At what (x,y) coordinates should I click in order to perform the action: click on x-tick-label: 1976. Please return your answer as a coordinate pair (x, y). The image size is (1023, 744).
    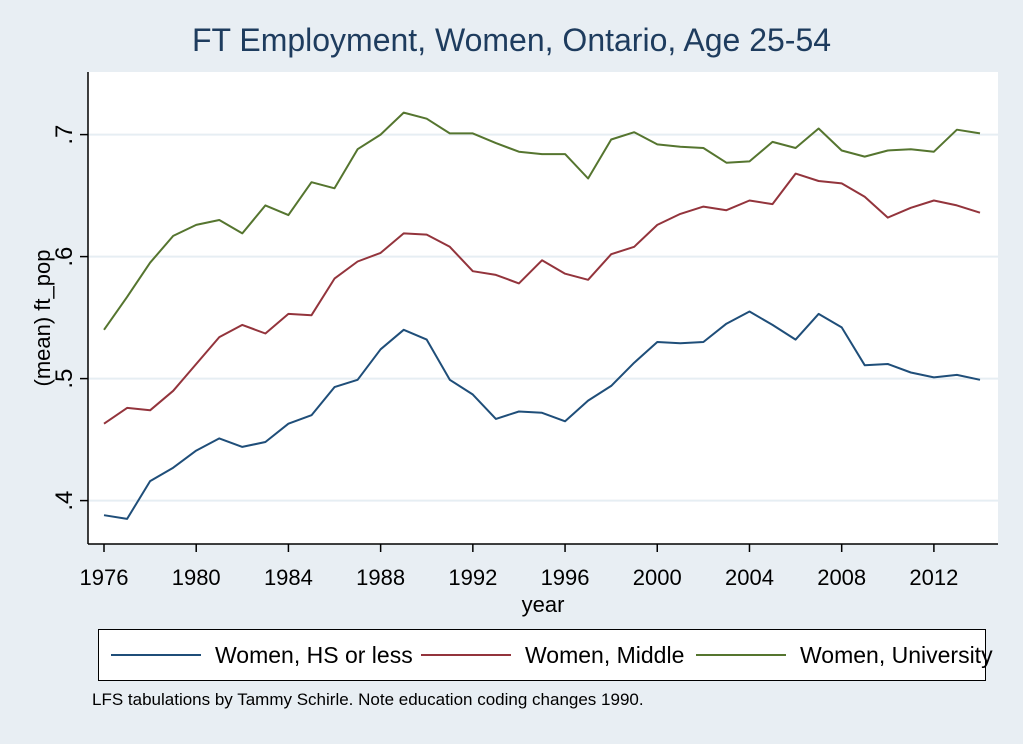
    Looking at the image, I should click on (104, 577).